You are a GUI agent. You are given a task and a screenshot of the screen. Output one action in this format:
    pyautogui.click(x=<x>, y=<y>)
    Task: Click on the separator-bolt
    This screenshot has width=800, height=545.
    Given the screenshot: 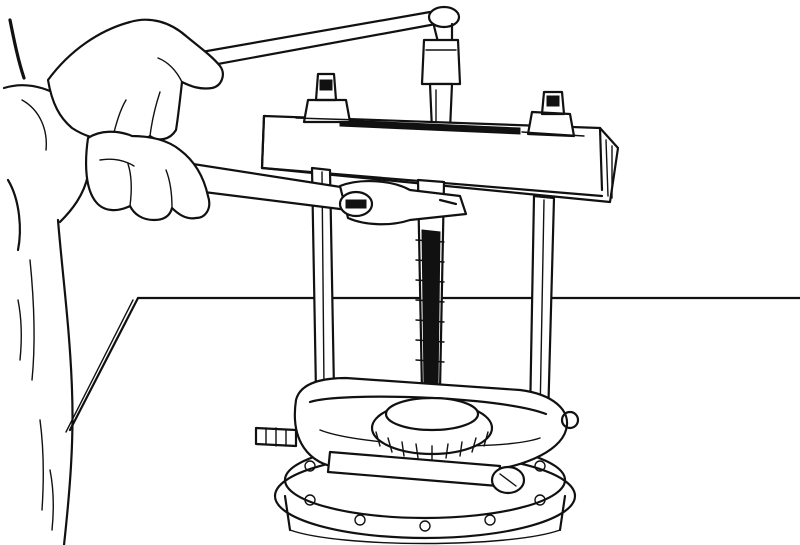 What is the action you would take?
    pyautogui.click(x=390, y=460)
    